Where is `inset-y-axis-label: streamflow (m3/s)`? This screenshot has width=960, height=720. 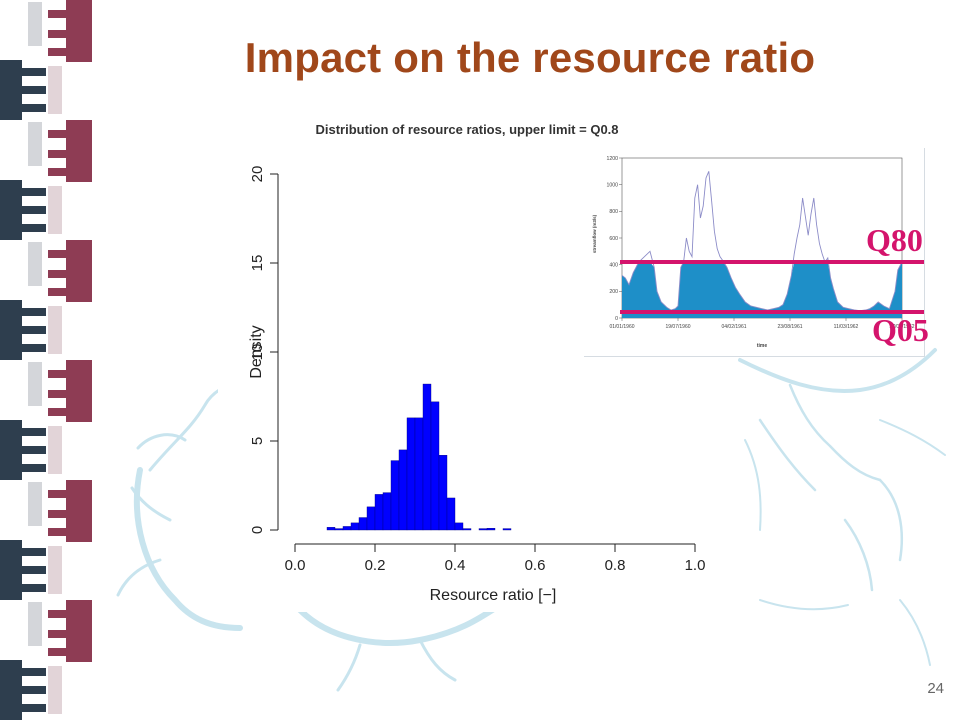
inset-y-axis-label: streamflow (m3/s) is located at coordinates (594, 233).